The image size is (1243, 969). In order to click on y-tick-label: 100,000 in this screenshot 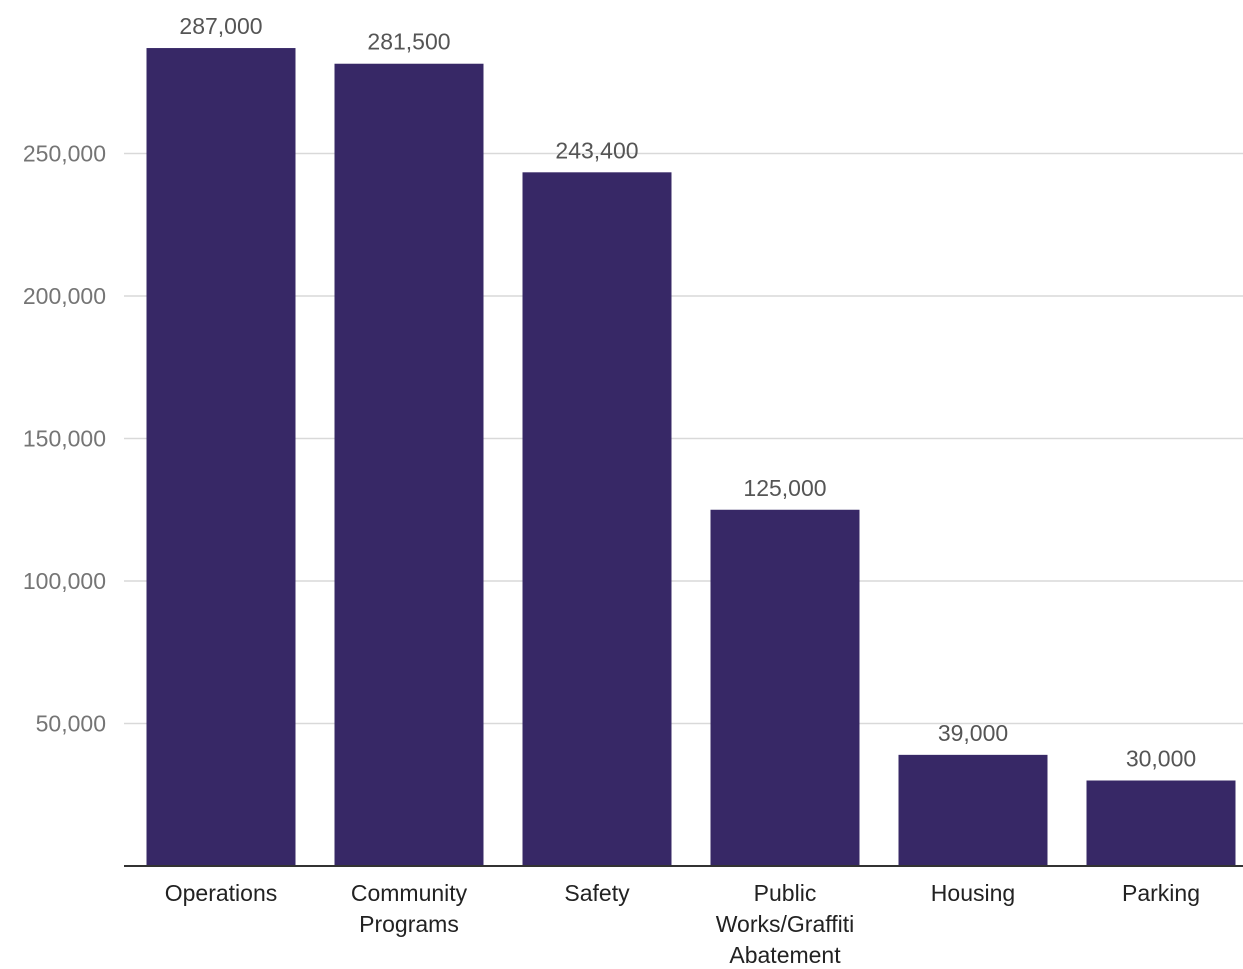, I will do `click(64, 581)`.